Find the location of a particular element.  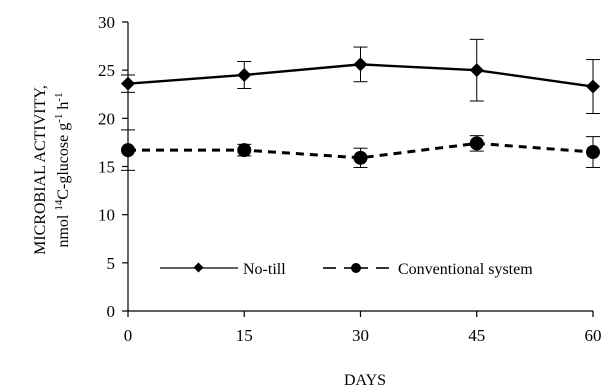

y-tick-label: 25 is located at coordinates (106, 70).